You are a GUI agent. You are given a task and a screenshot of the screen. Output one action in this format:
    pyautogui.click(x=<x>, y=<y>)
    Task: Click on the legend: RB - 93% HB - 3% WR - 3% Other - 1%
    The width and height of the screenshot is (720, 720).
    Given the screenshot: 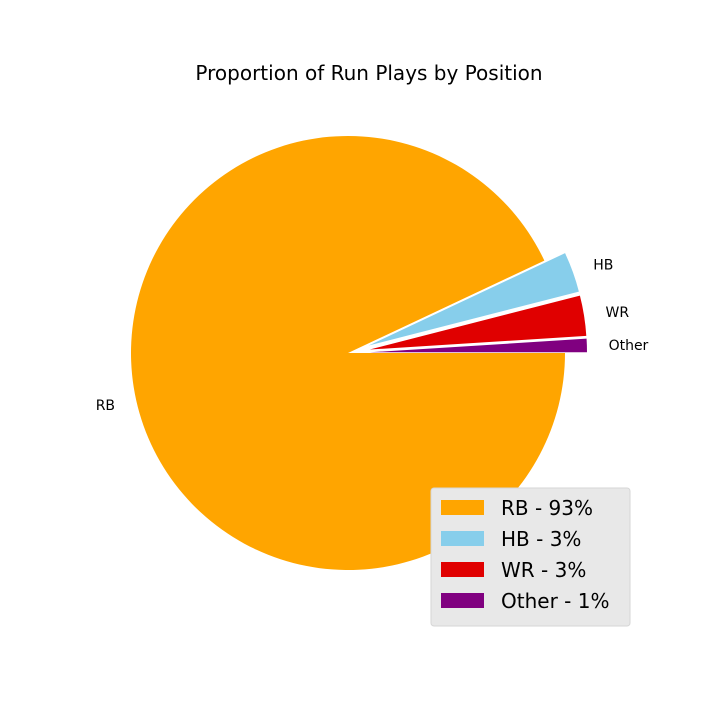 What is the action you would take?
    pyautogui.click(x=530, y=557)
    